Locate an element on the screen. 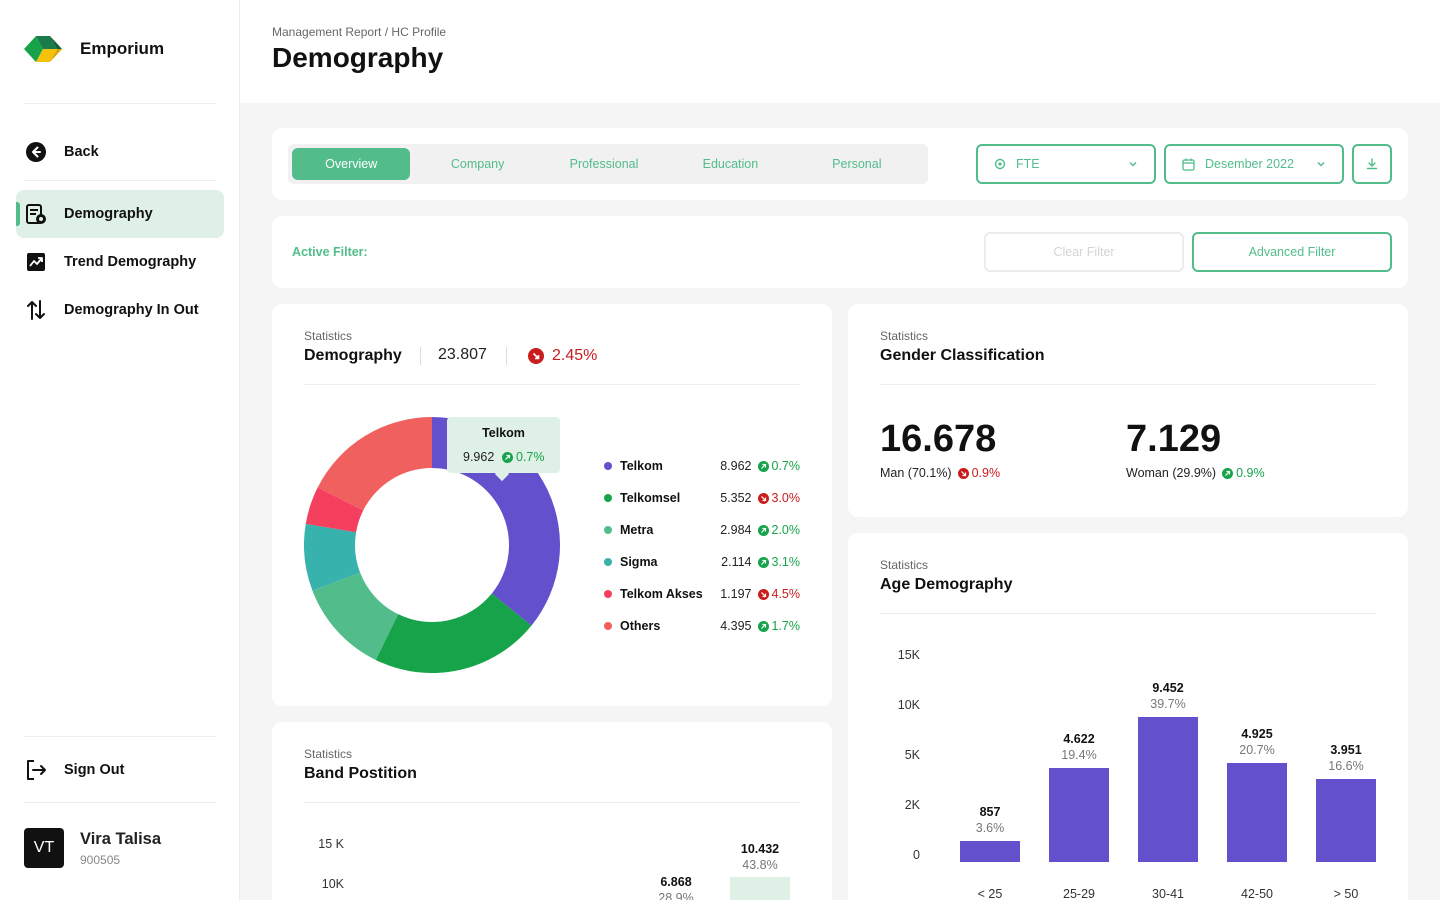 The width and height of the screenshot is (1440, 900). legend-item: Others 4.395 1.7% is located at coordinates (702, 626).